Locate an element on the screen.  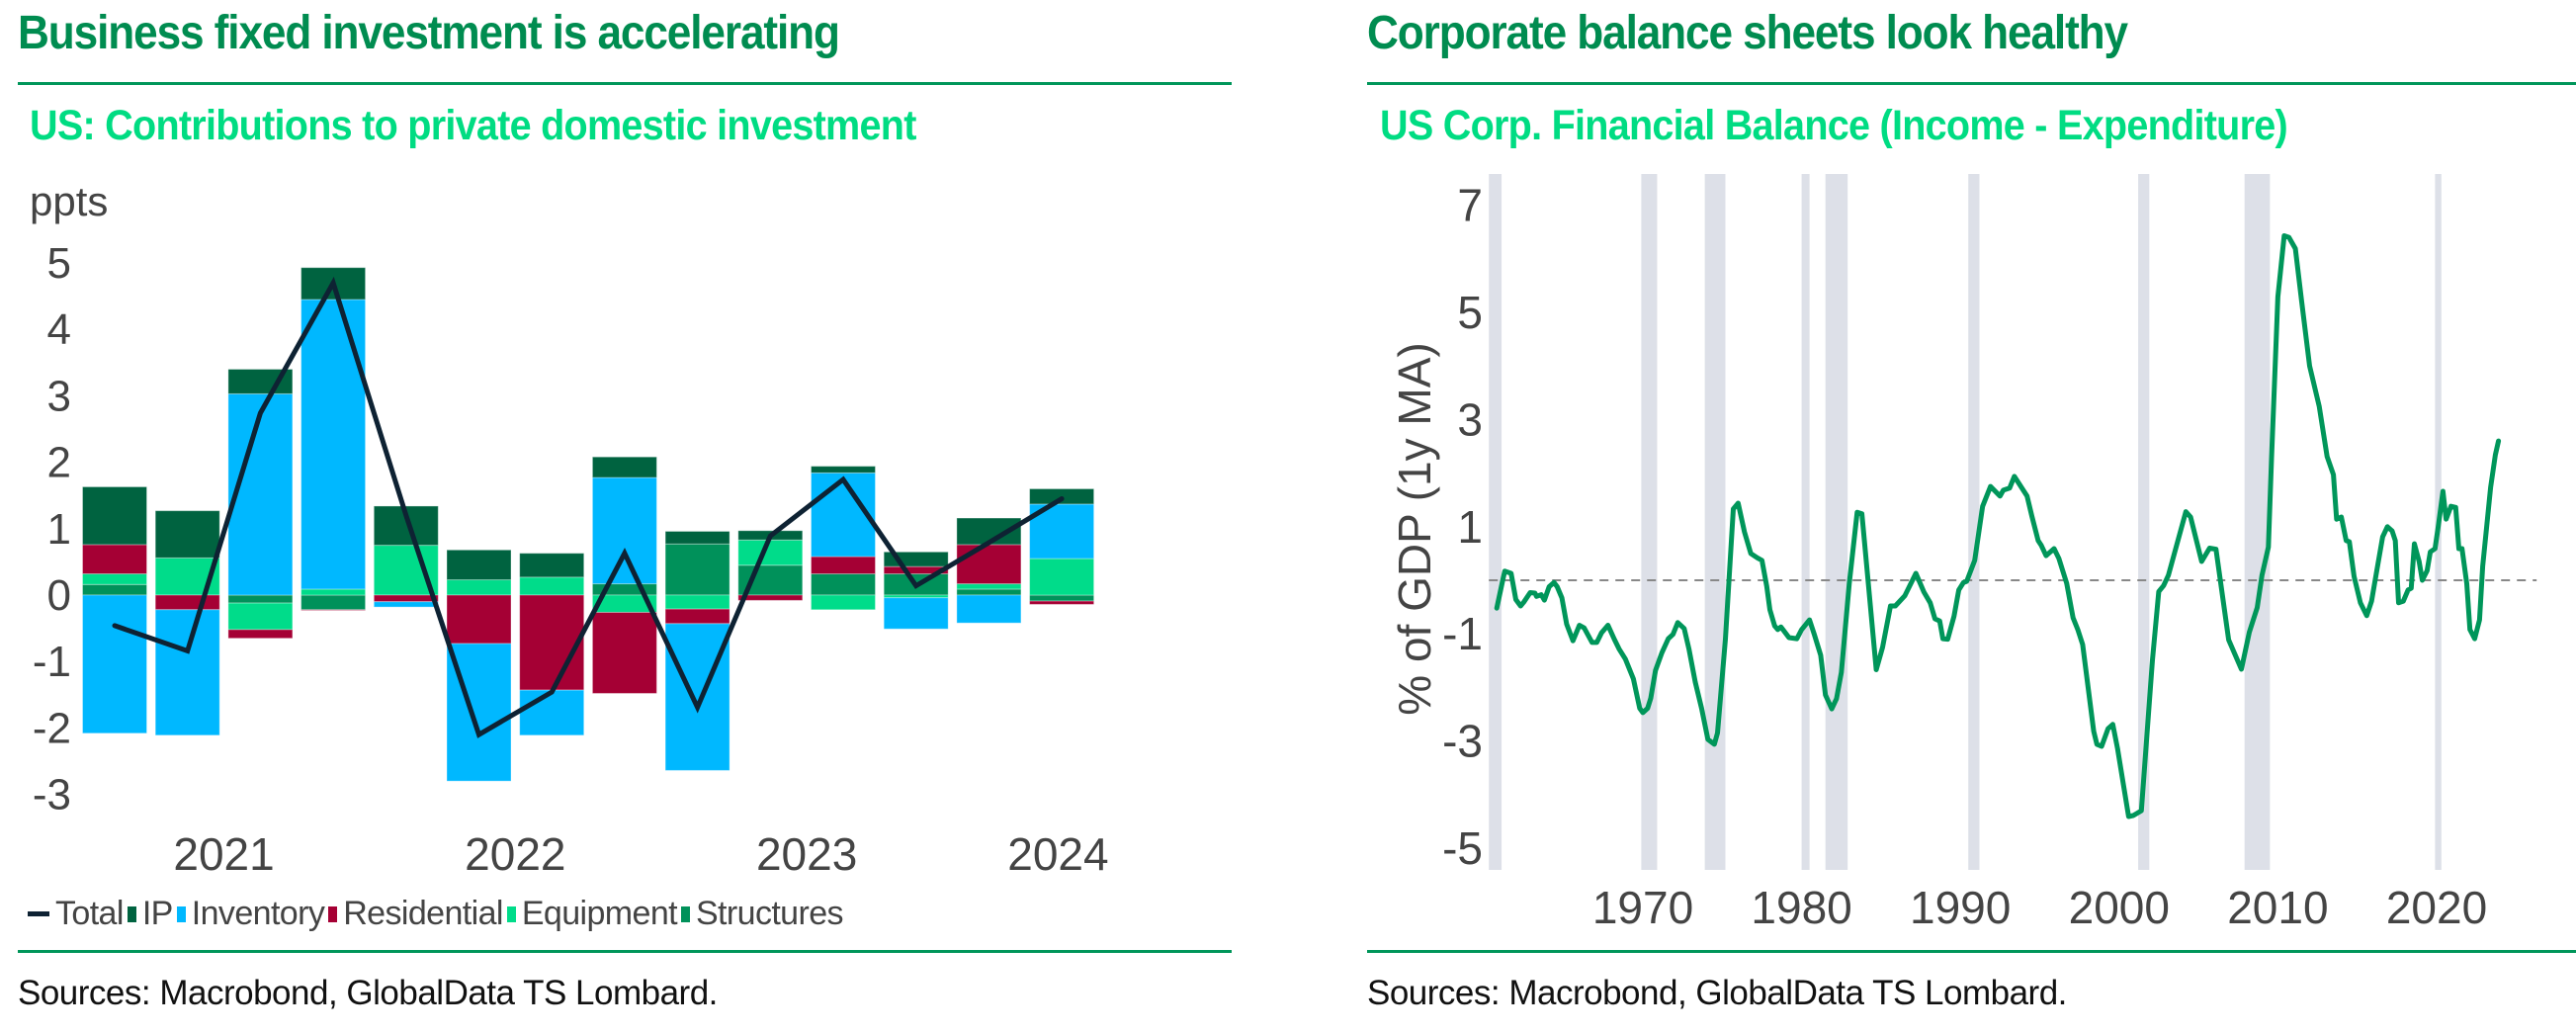
legend-item-total: Total is located at coordinates (76, 914).